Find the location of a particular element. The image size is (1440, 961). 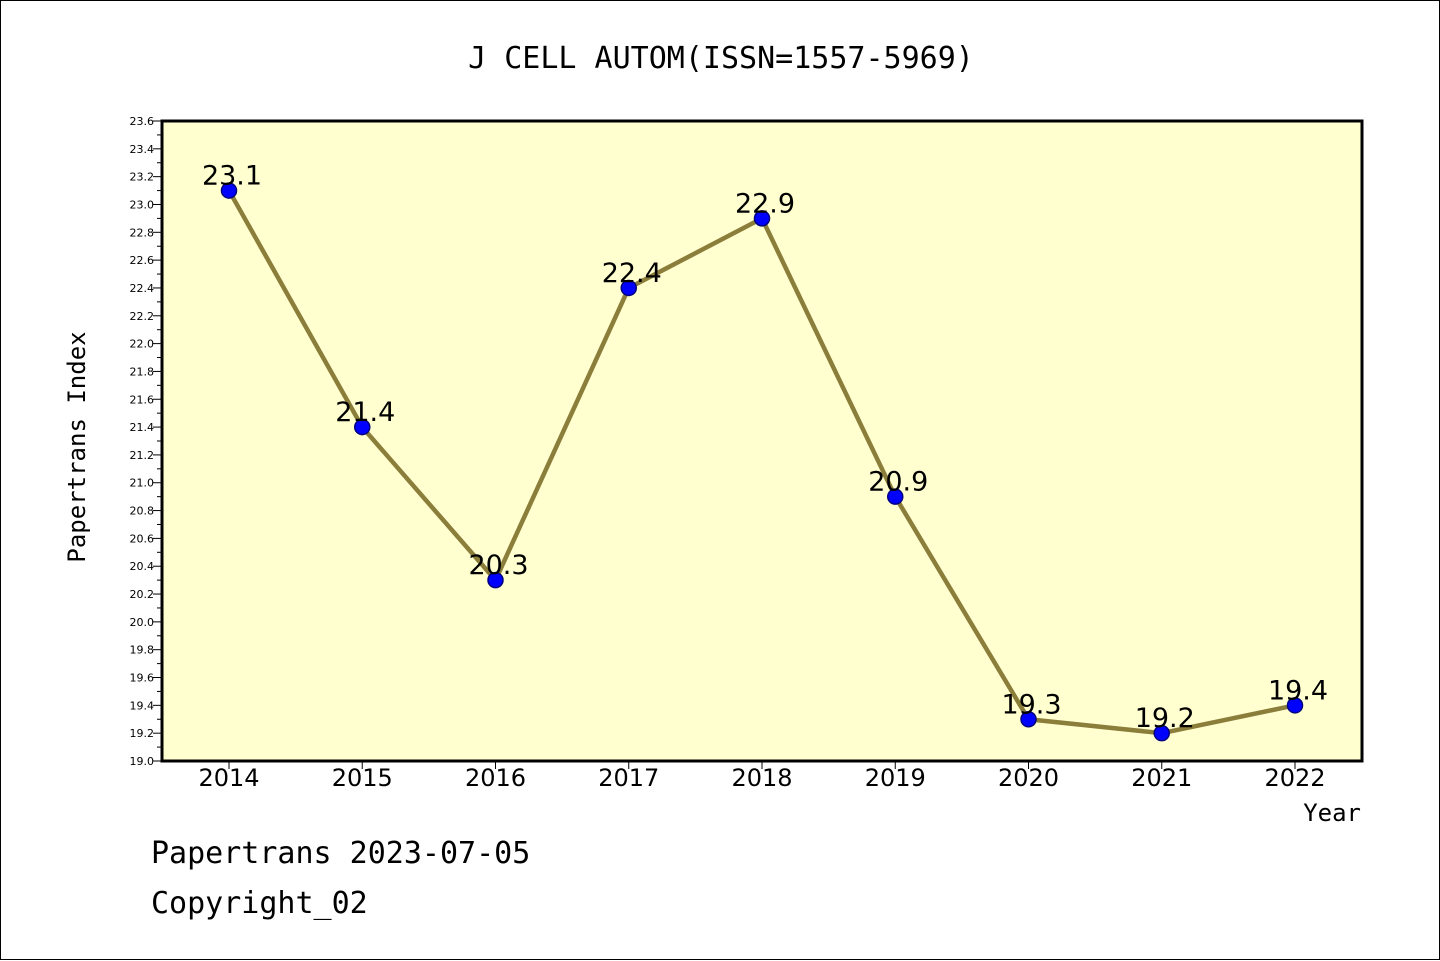

chart-title: J CELL AUTOM(ISSN=1557-5969) is located at coordinates (721, 58).